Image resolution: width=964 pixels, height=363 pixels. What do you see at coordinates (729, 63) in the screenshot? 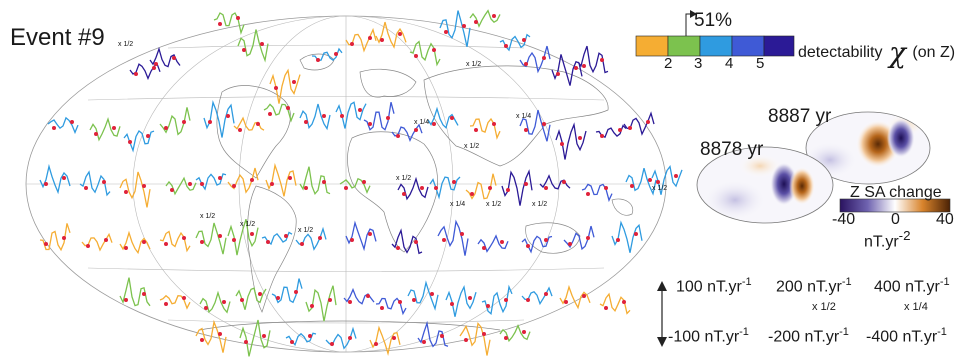
I see `colorbar-tick: 4` at bounding box center [729, 63].